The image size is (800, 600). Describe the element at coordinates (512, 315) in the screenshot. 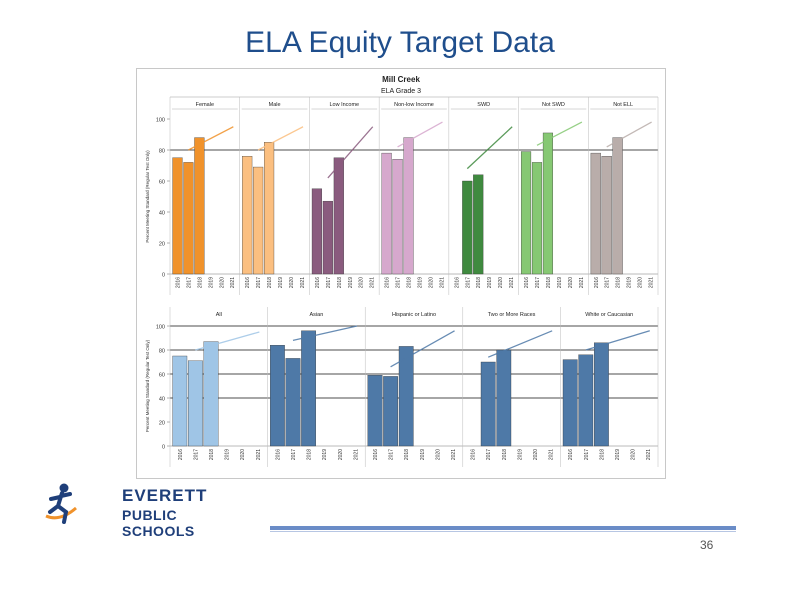

I see `group-label: Two or More Races` at that location.